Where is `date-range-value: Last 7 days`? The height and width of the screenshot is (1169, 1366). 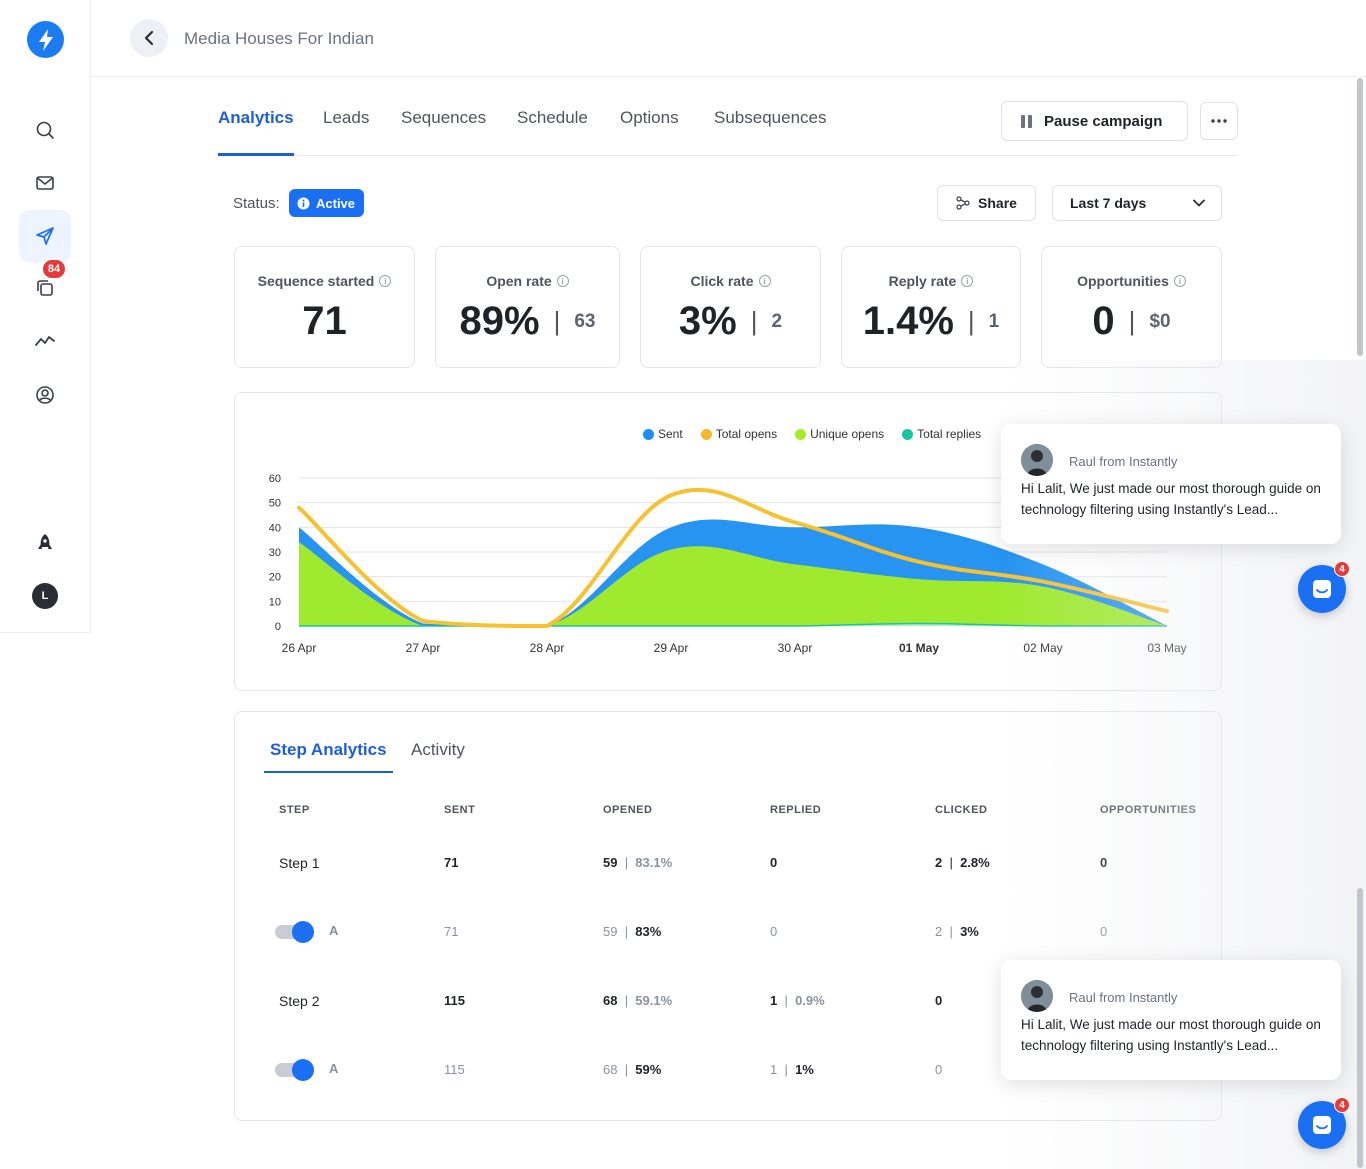
date-range-value: Last 7 days is located at coordinates (1108, 203).